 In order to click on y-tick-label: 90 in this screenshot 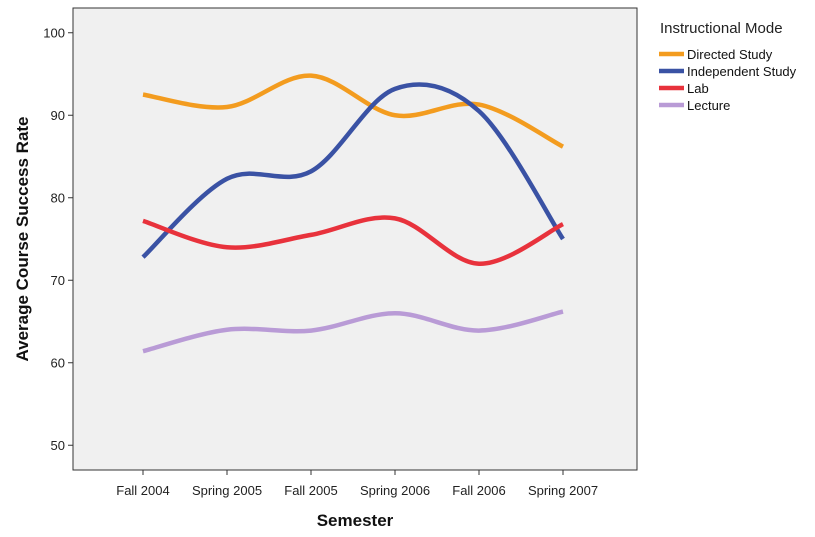, I will do `click(58, 115)`.